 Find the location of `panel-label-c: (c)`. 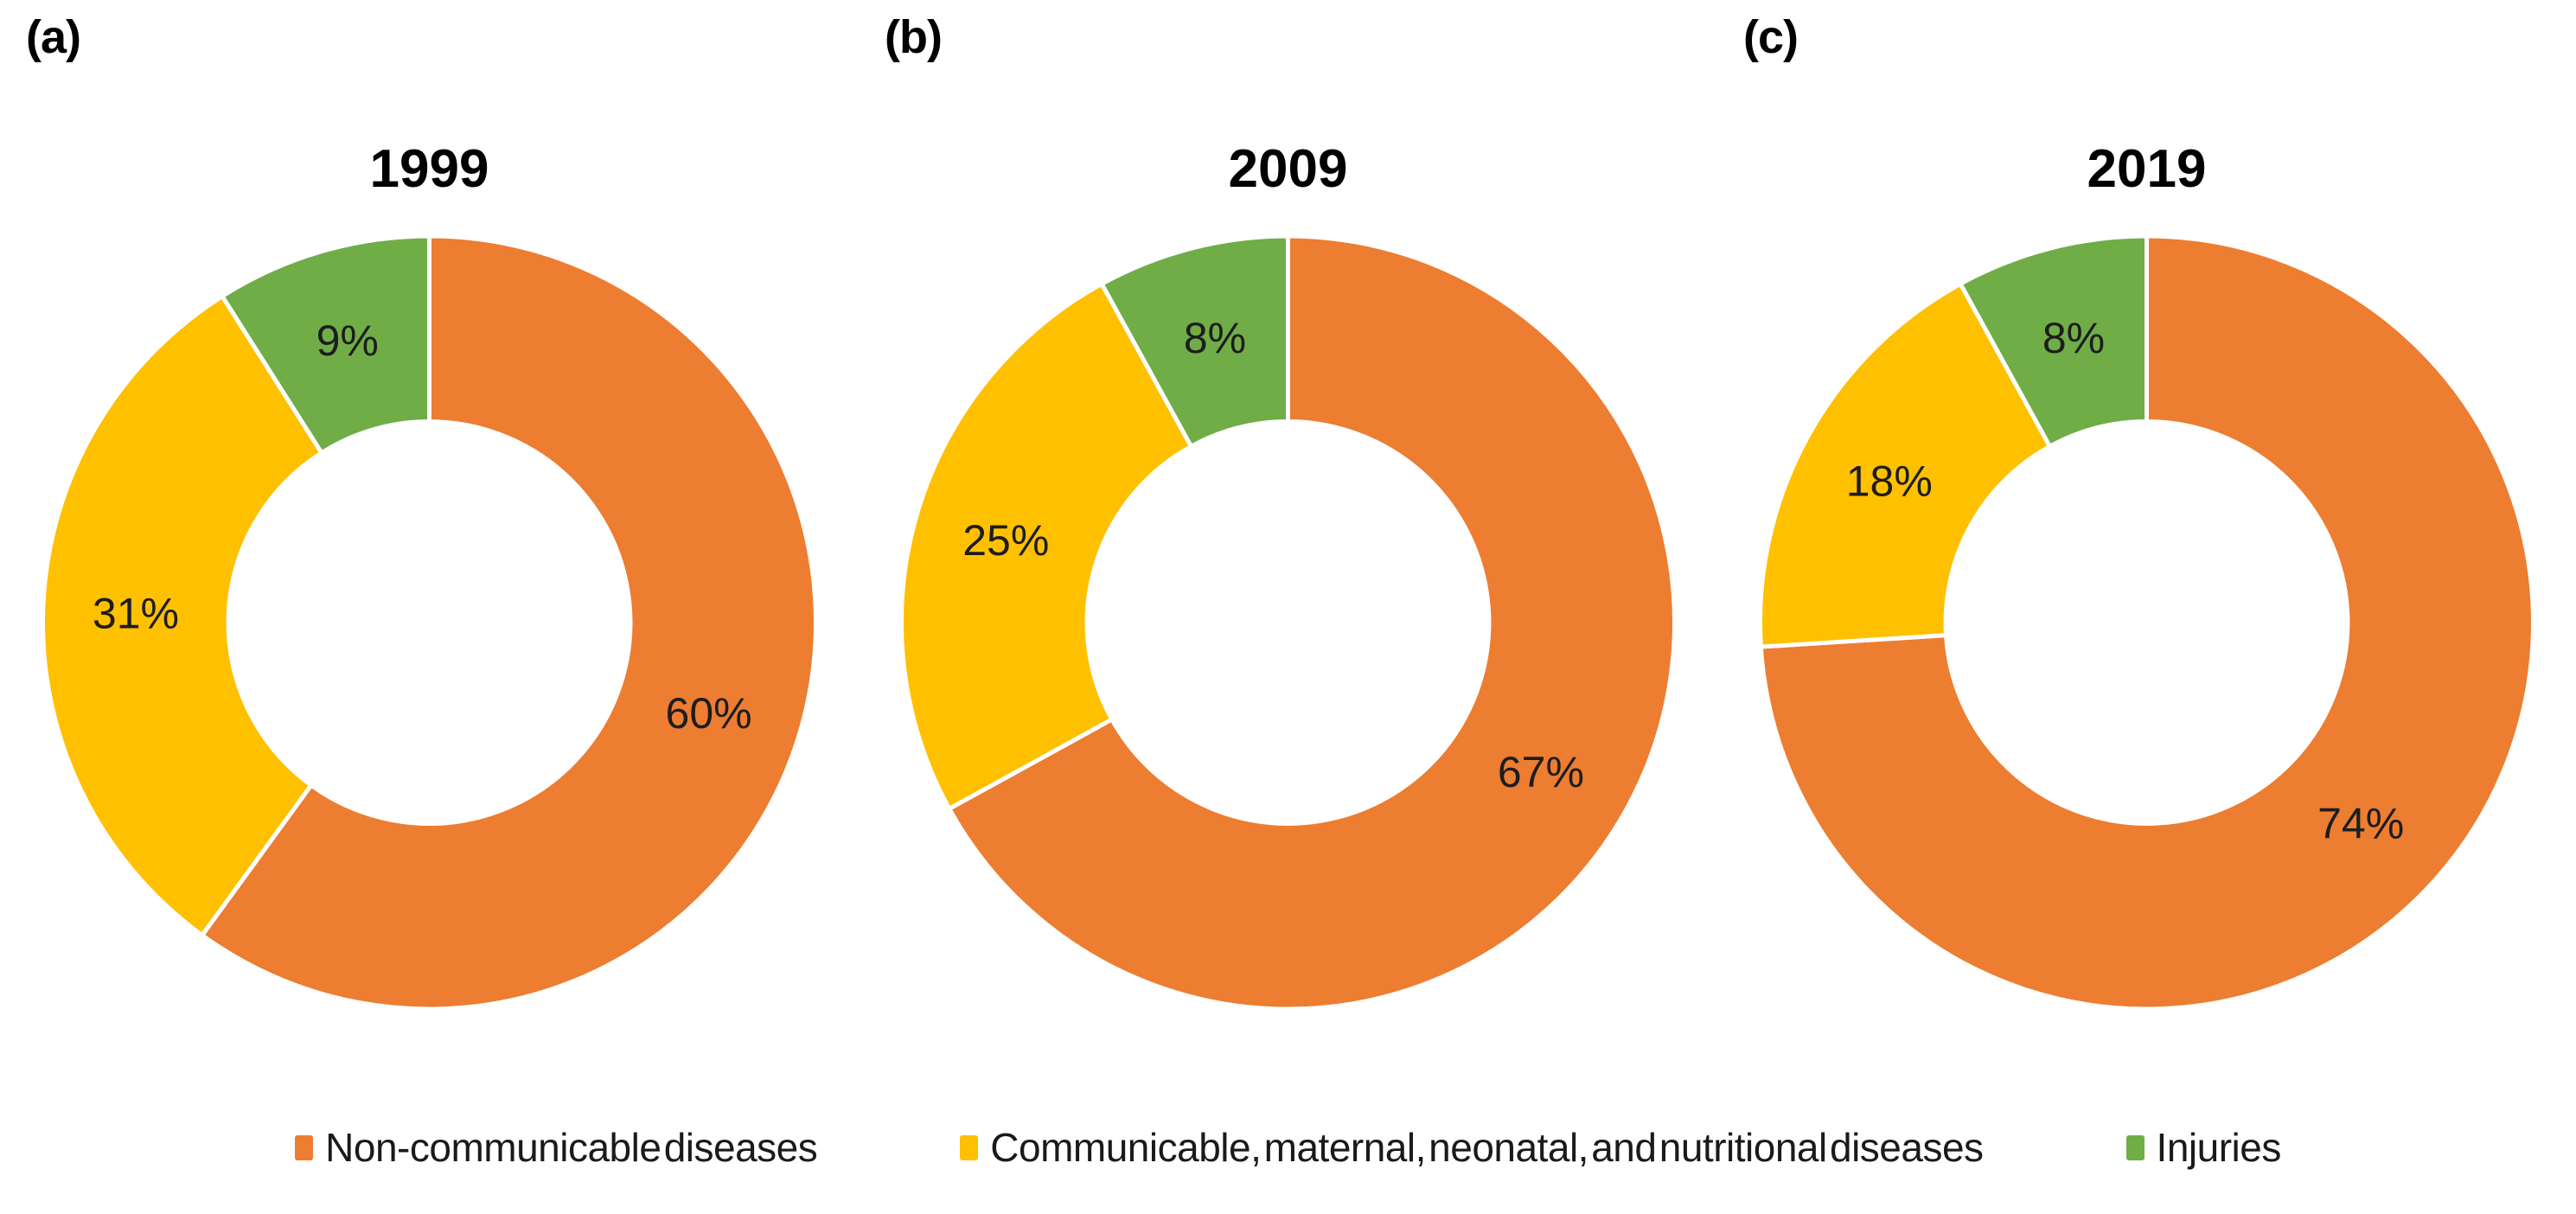

panel-label-c: (c) is located at coordinates (1771, 37).